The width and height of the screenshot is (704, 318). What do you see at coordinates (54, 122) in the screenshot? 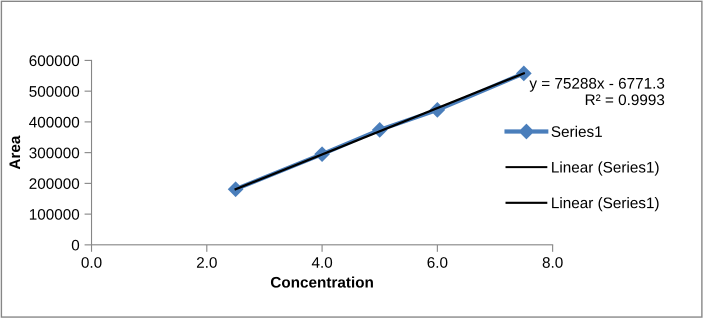
I see `y-tick-label: 400000` at bounding box center [54, 122].